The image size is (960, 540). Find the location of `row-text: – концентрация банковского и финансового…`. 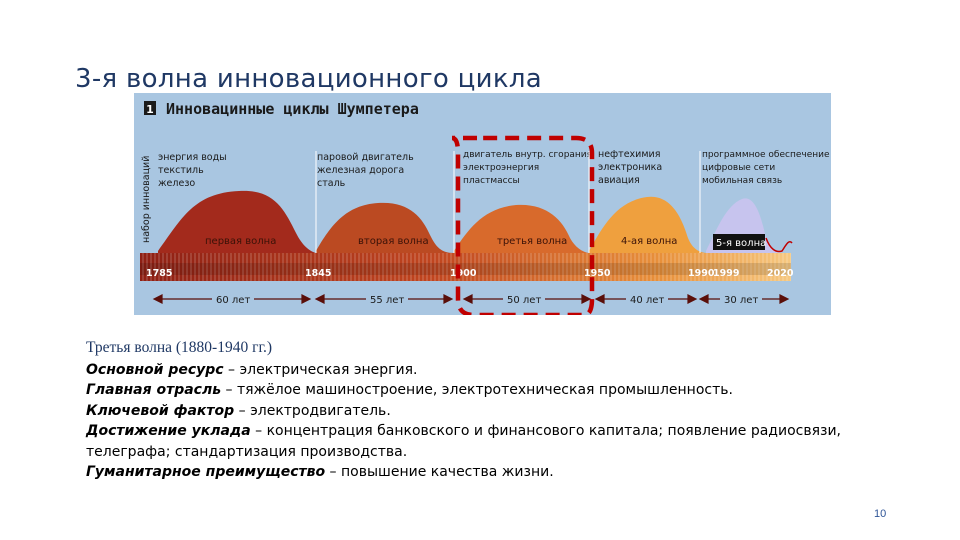

row-text: – концентрация банковского и финансового… is located at coordinates (464, 441).